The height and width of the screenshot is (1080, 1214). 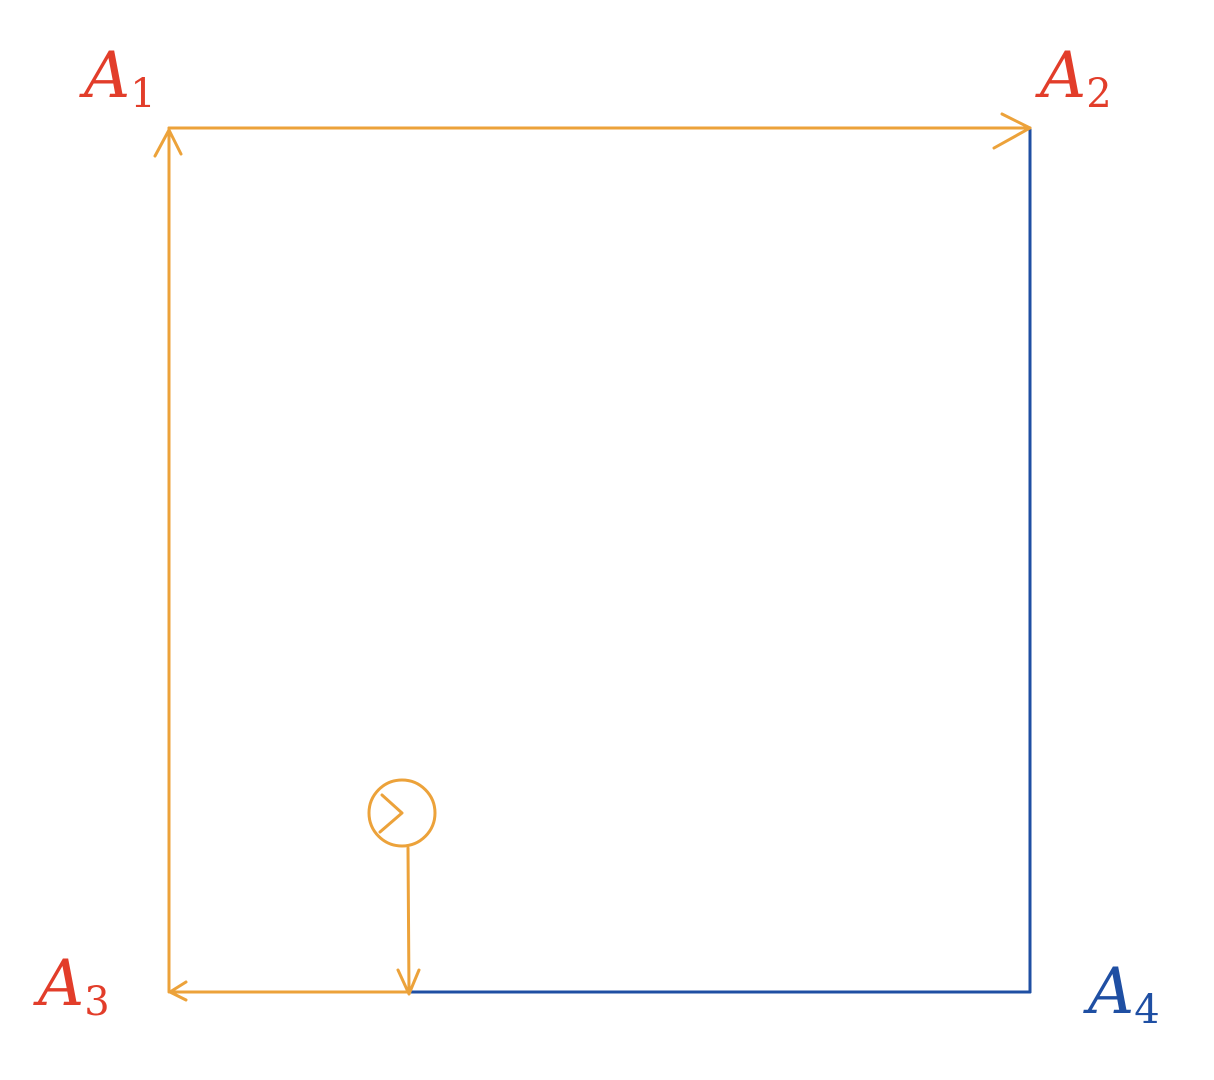 I want to click on label-a1-letter: A, so click(x=107, y=76).